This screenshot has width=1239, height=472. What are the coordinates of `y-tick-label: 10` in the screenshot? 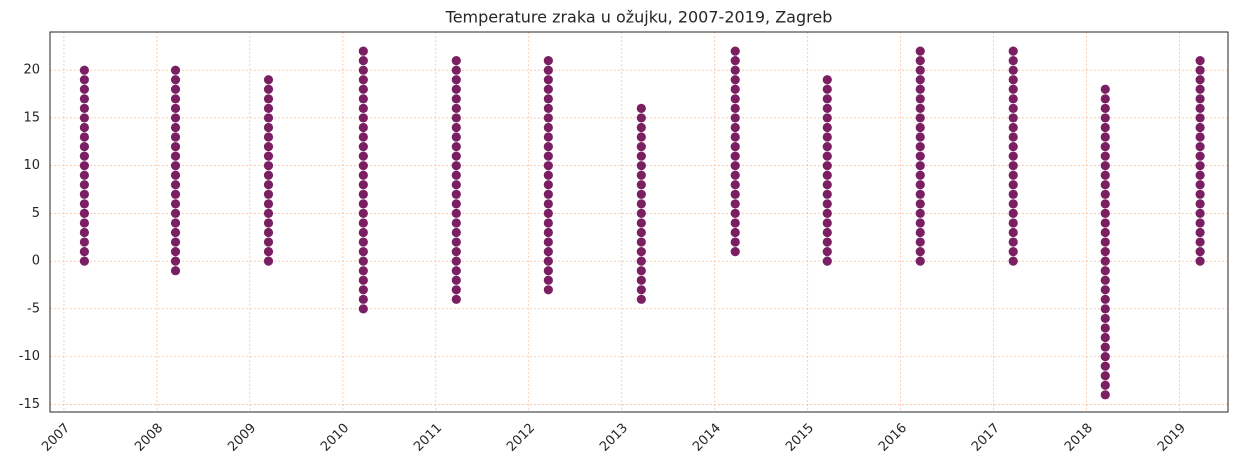 It's located at (31, 165).